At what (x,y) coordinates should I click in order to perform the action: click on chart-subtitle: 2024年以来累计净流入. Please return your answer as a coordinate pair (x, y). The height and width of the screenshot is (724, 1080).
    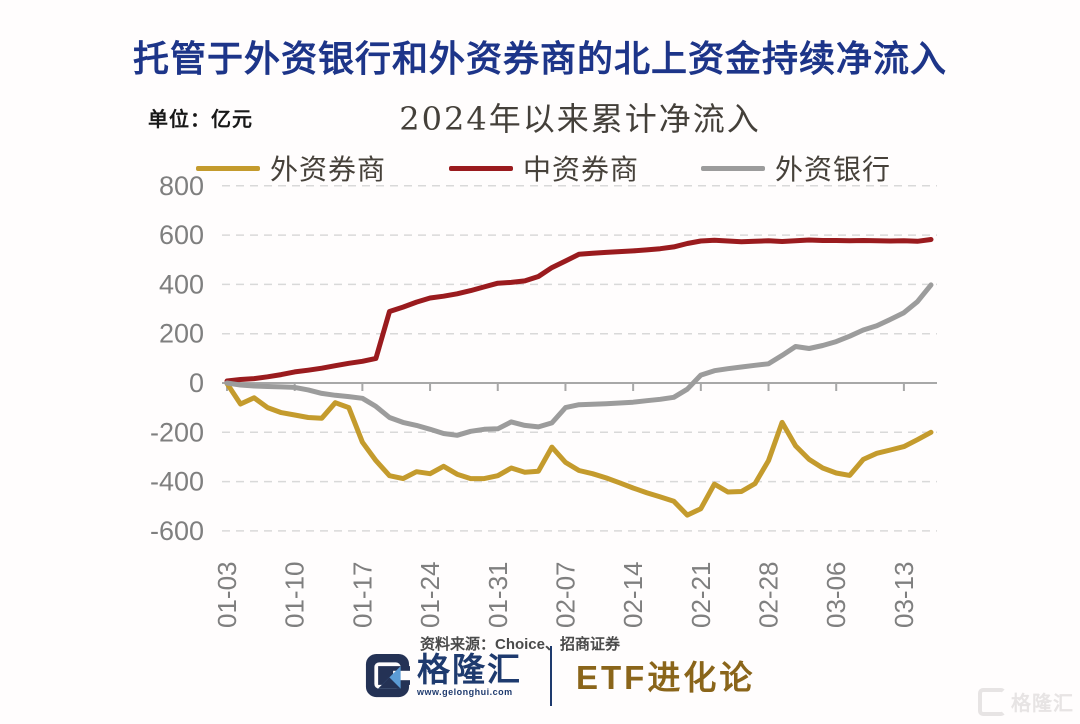
    Looking at the image, I should click on (580, 119).